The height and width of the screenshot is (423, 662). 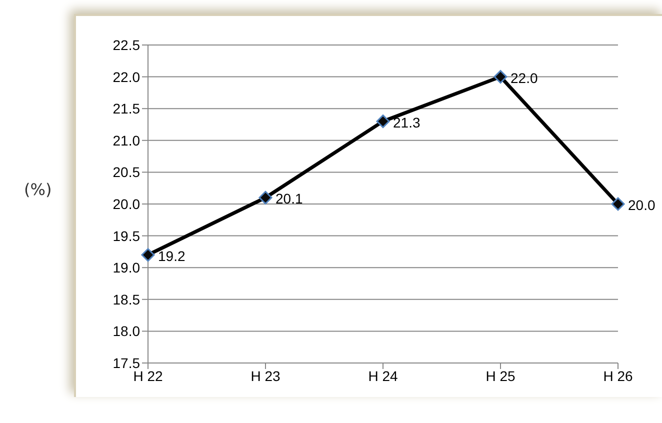 I want to click on y-tick-label: 22.5, so click(x=126, y=44).